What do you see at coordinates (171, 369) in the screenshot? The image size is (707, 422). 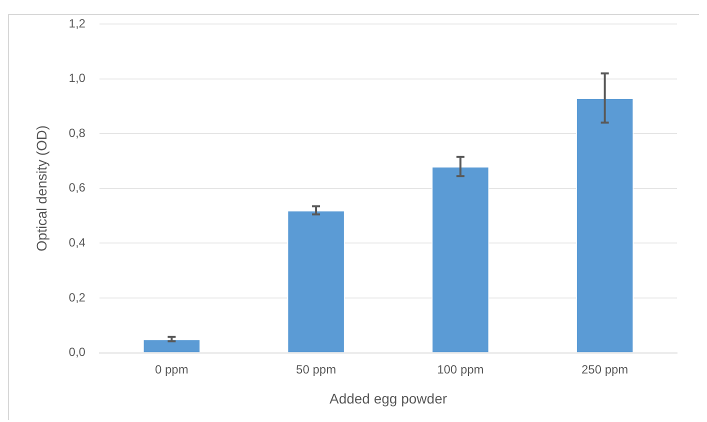 I see `x-tick-label: 0 ppm` at bounding box center [171, 369].